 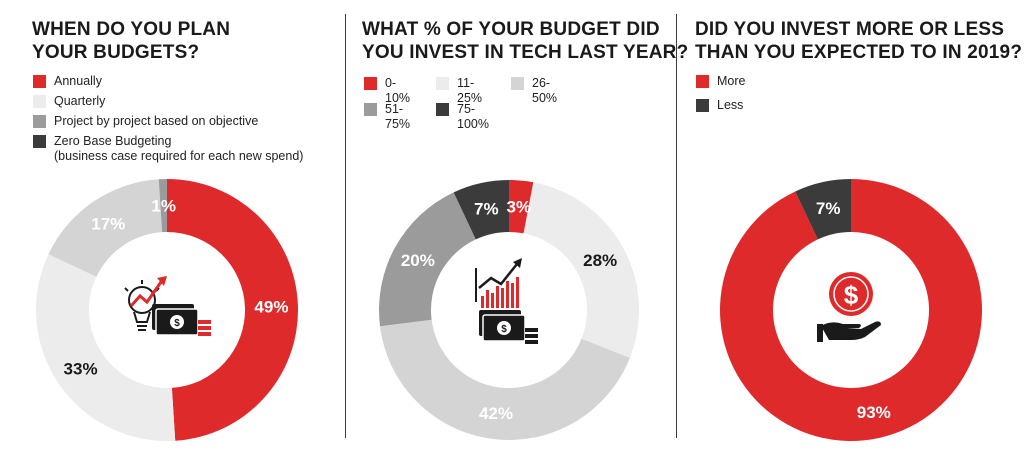 I want to click on legend: More Less, so click(x=720, y=93).